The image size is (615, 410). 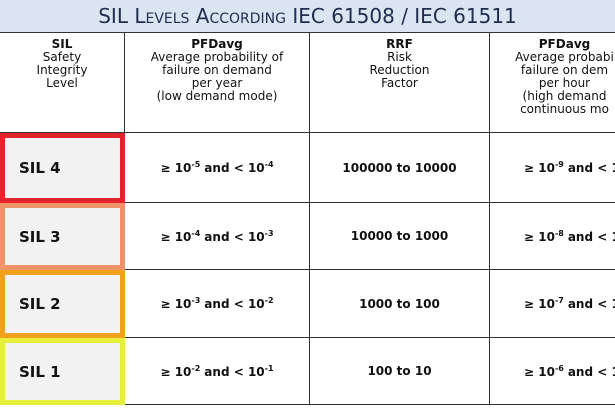 I want to click on pfd-range: ≥ 10-2 and < 10-1, so click(x=216, y=371).